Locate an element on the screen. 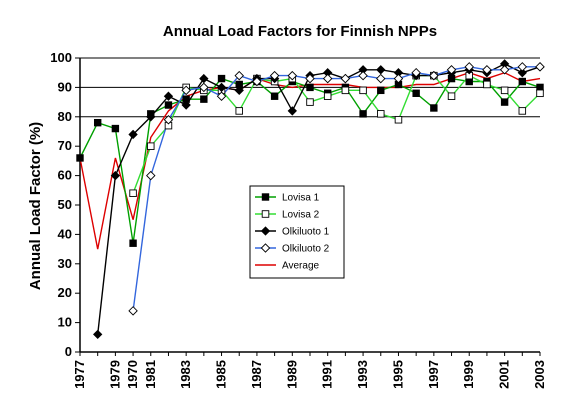  x-tick-label: 1991 is located at coordinates (327, 374).